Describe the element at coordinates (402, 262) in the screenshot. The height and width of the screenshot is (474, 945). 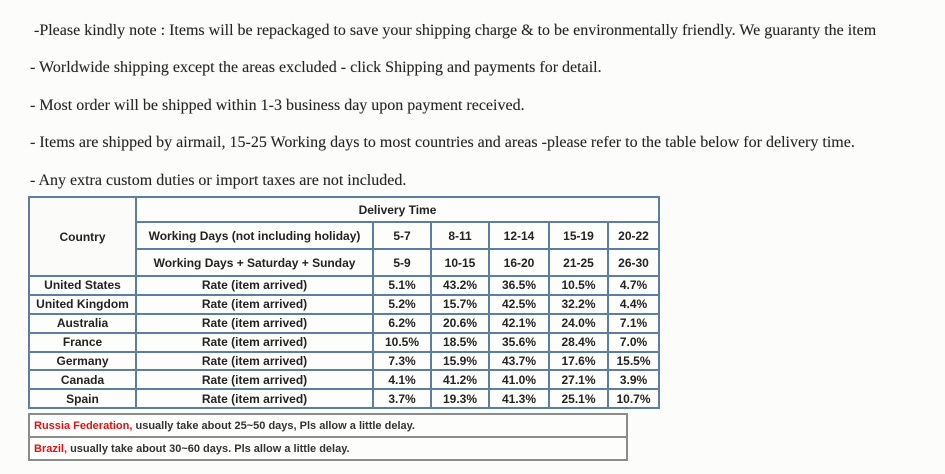
I see `working-days-value: 5-9` at that location.